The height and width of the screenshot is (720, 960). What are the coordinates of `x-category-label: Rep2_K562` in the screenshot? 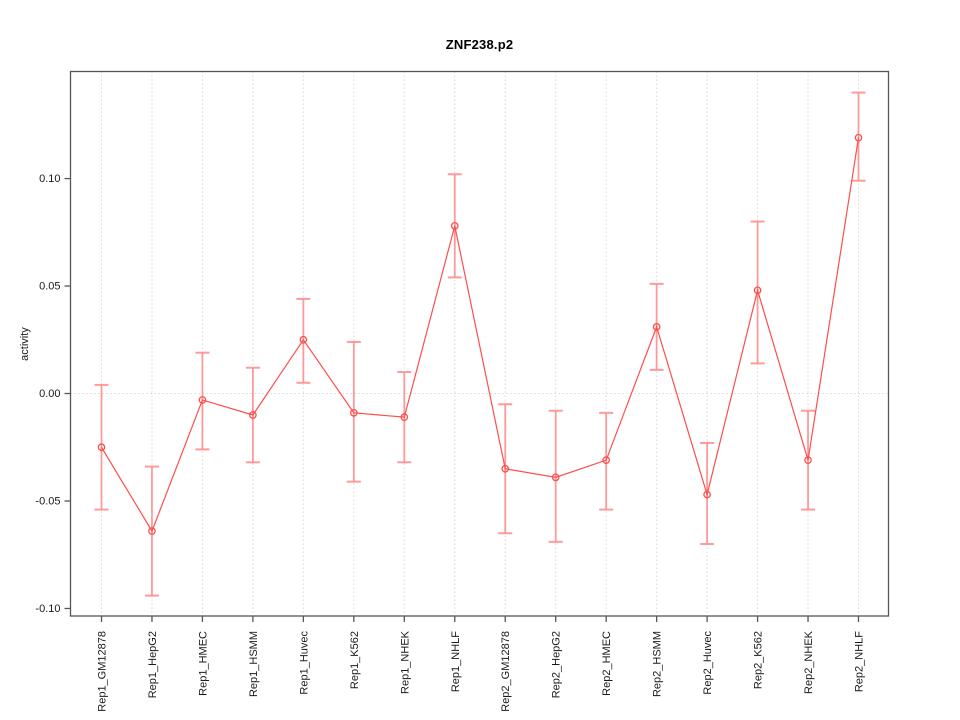 It's located at (759, 660).